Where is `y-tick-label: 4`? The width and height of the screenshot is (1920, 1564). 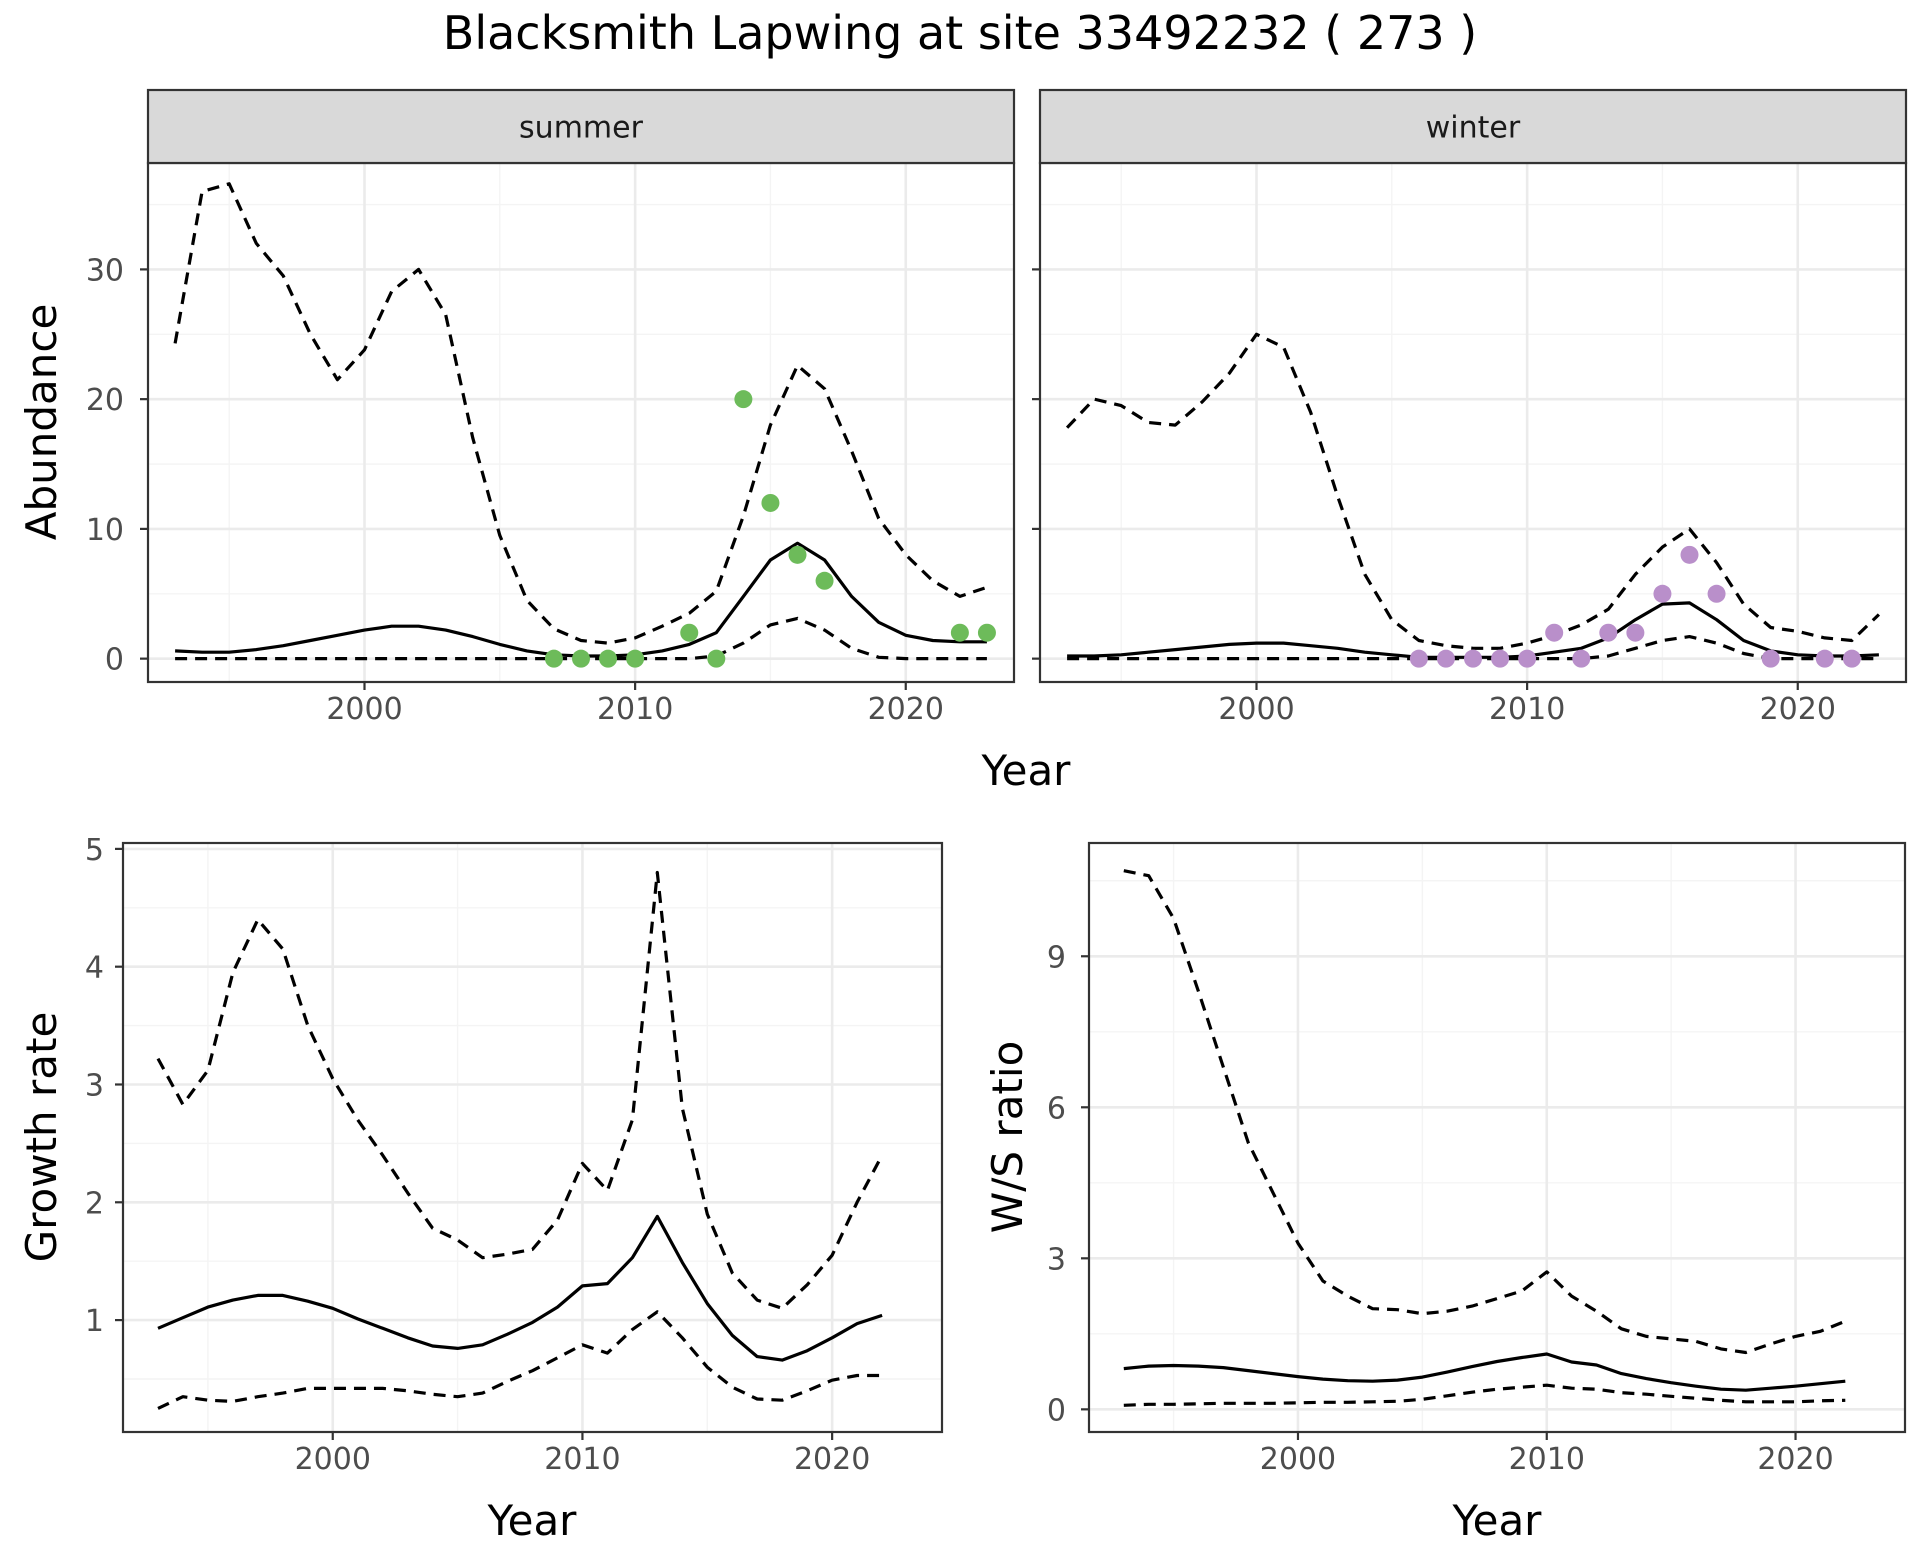
y-tick-label: 4 is located at coordinates (94, 968).